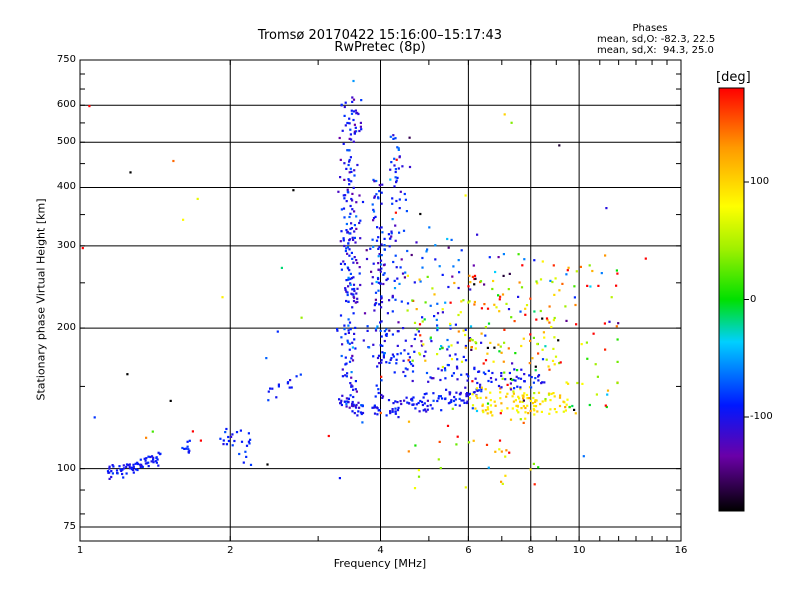 This screenshot has width=800, height=600. I want to click on chart-subtitle: RwPretec (8p), so click(380, 47).